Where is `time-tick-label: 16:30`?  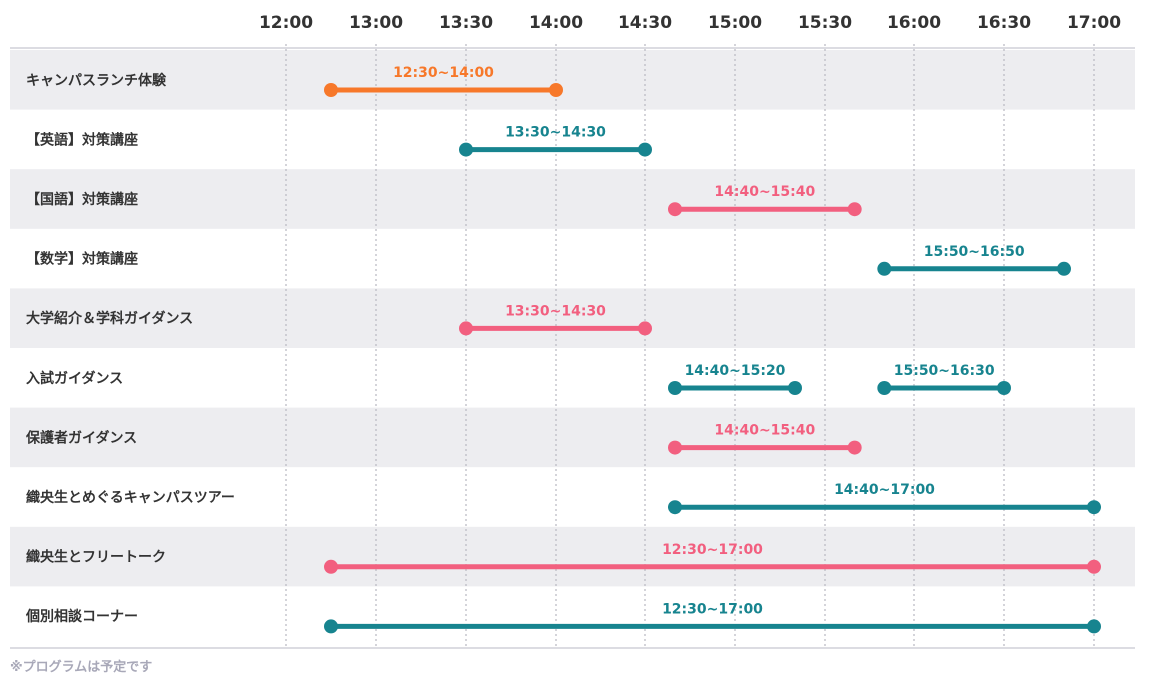
time-tick-label: 16:30 is located at coordinates (1004, 23).